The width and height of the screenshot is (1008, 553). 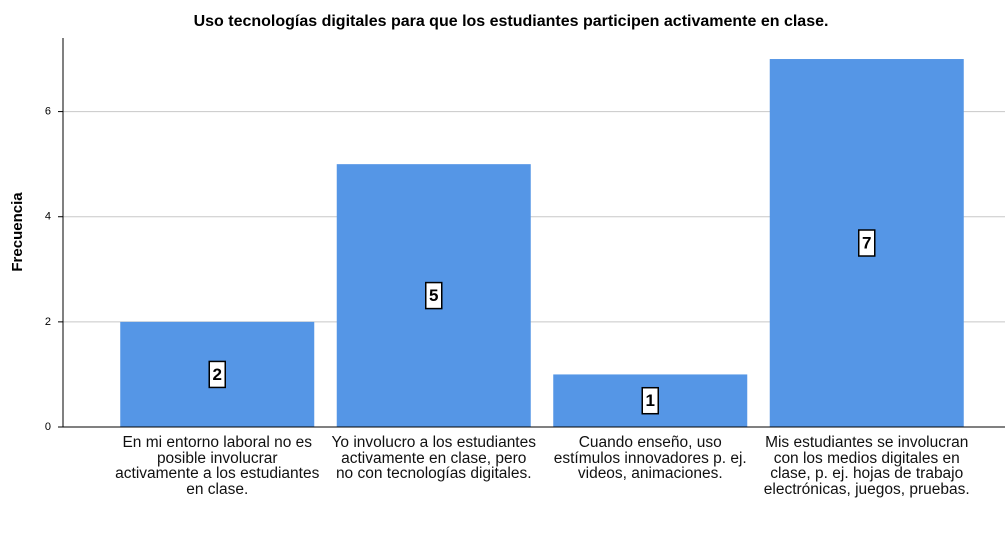 What do you see at coordinates (48, 322) in the screenshot?
I see `y-tick-label: 2` at bounding box center [48, 322].